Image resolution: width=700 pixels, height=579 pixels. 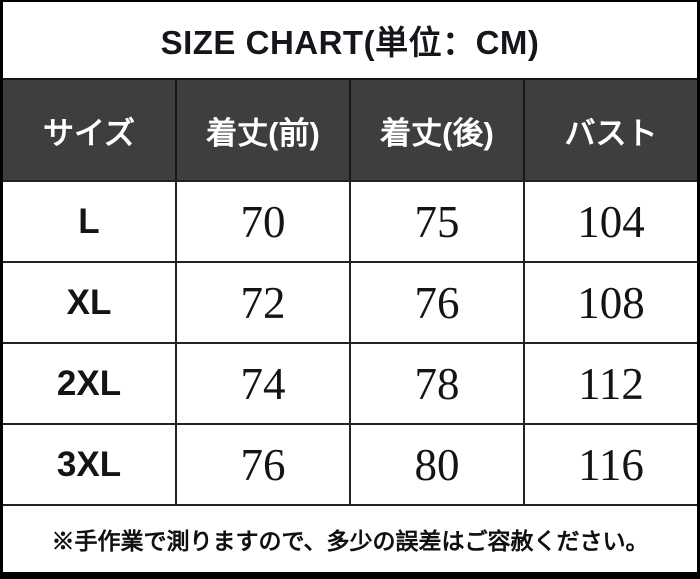 What do you see at coordinates (436, 302) in the screenshot?
I see `value-cell-length-back: 76` at bounding box center [436, 302].